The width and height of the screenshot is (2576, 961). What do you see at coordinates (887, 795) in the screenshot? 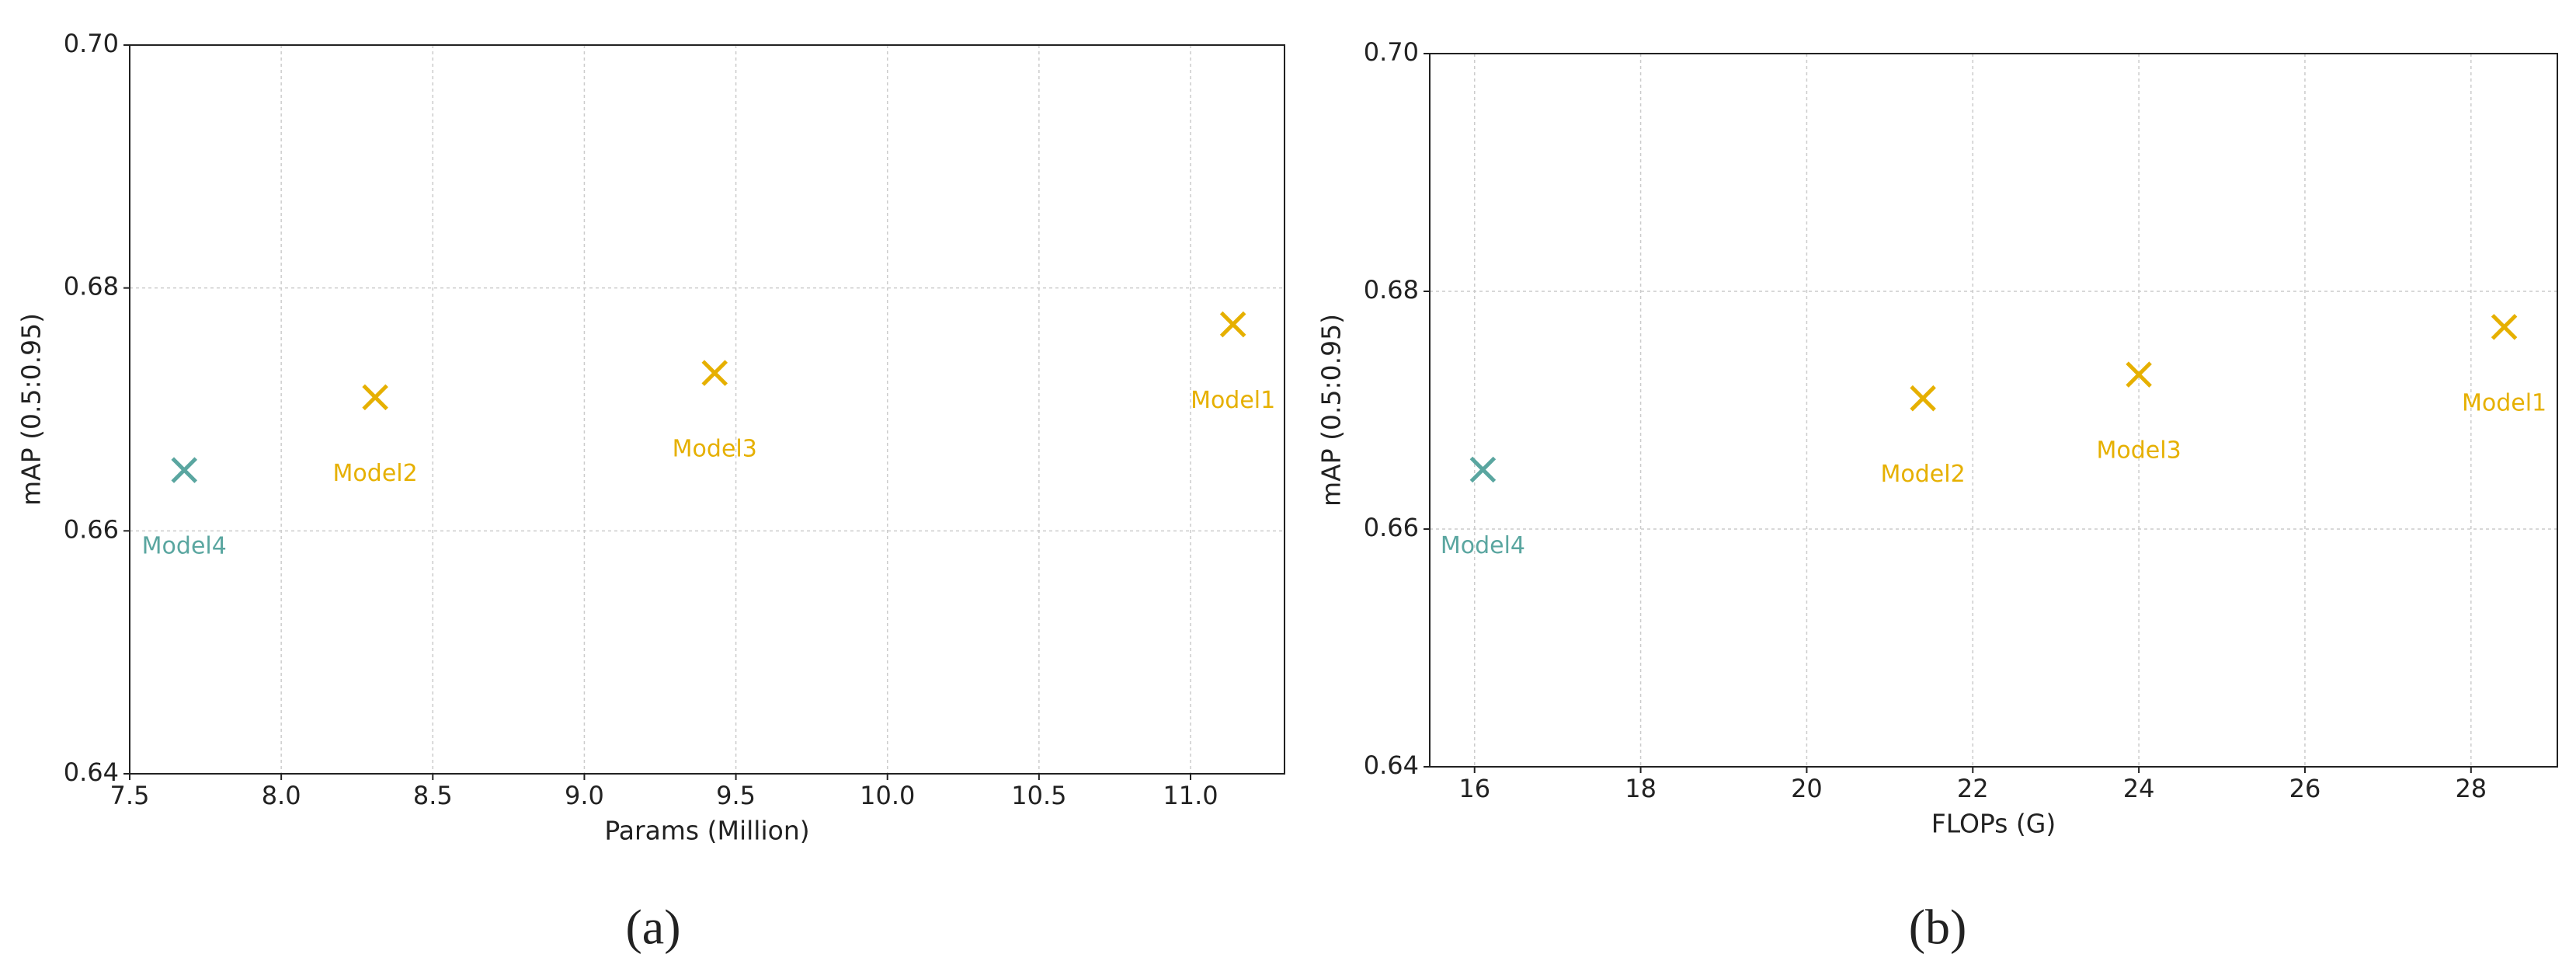
I see `x-tick-label: 10.0` at bounding box center [887, 795].